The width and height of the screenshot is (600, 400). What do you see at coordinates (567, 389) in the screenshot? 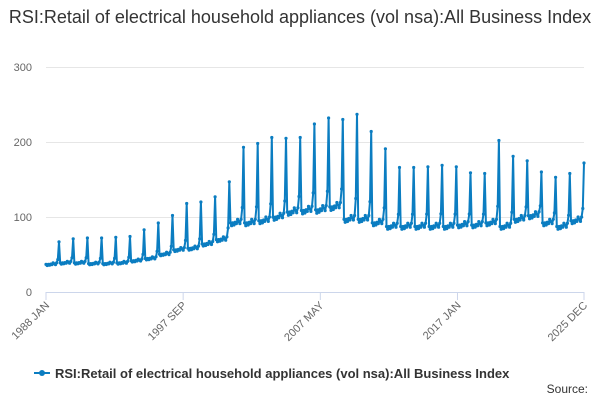
I see `source-credit: Source:` at bounding box center [567, 389].